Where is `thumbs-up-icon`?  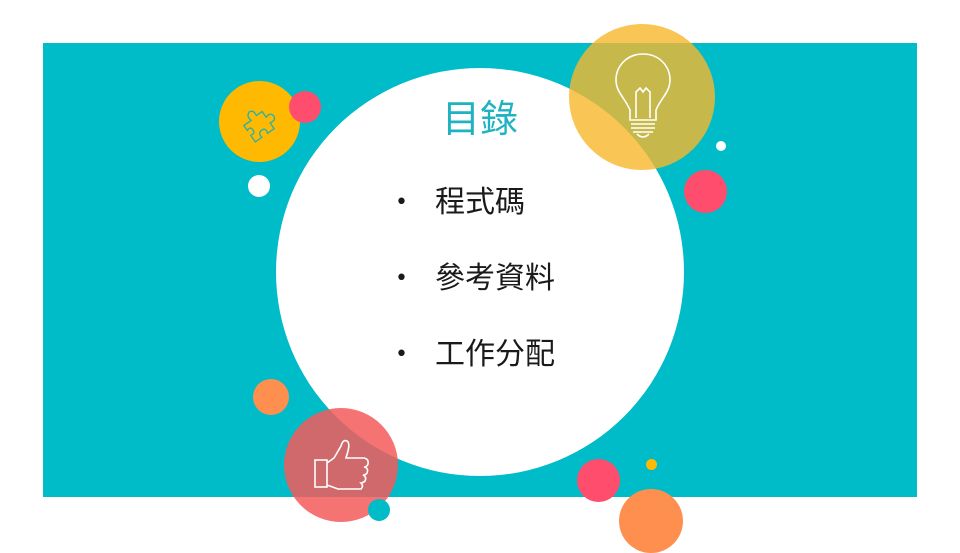
thumbs-up-icon is located at coordinates (341, 464).